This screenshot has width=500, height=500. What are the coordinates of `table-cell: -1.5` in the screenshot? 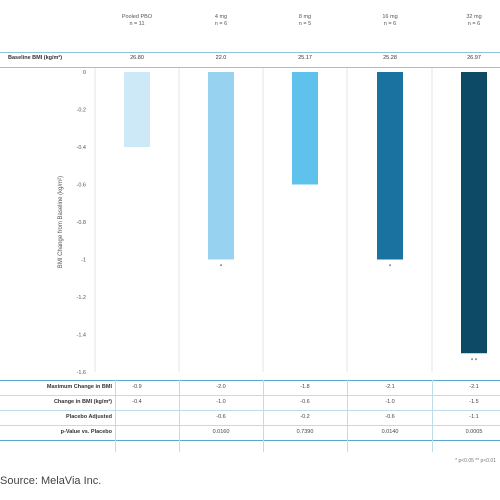 It's located at (474, 402).